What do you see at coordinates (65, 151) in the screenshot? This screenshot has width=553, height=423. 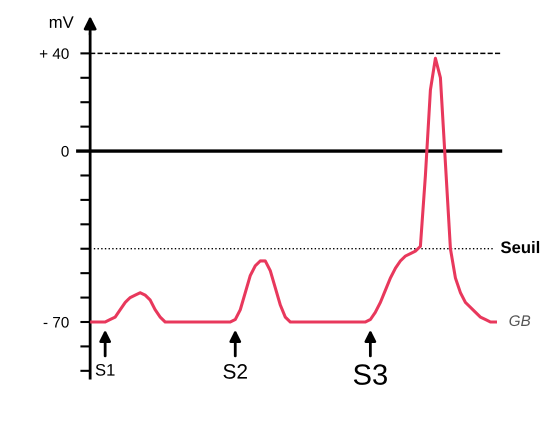 I see `y-tick-label: 0` at bounding box center [65, 151].